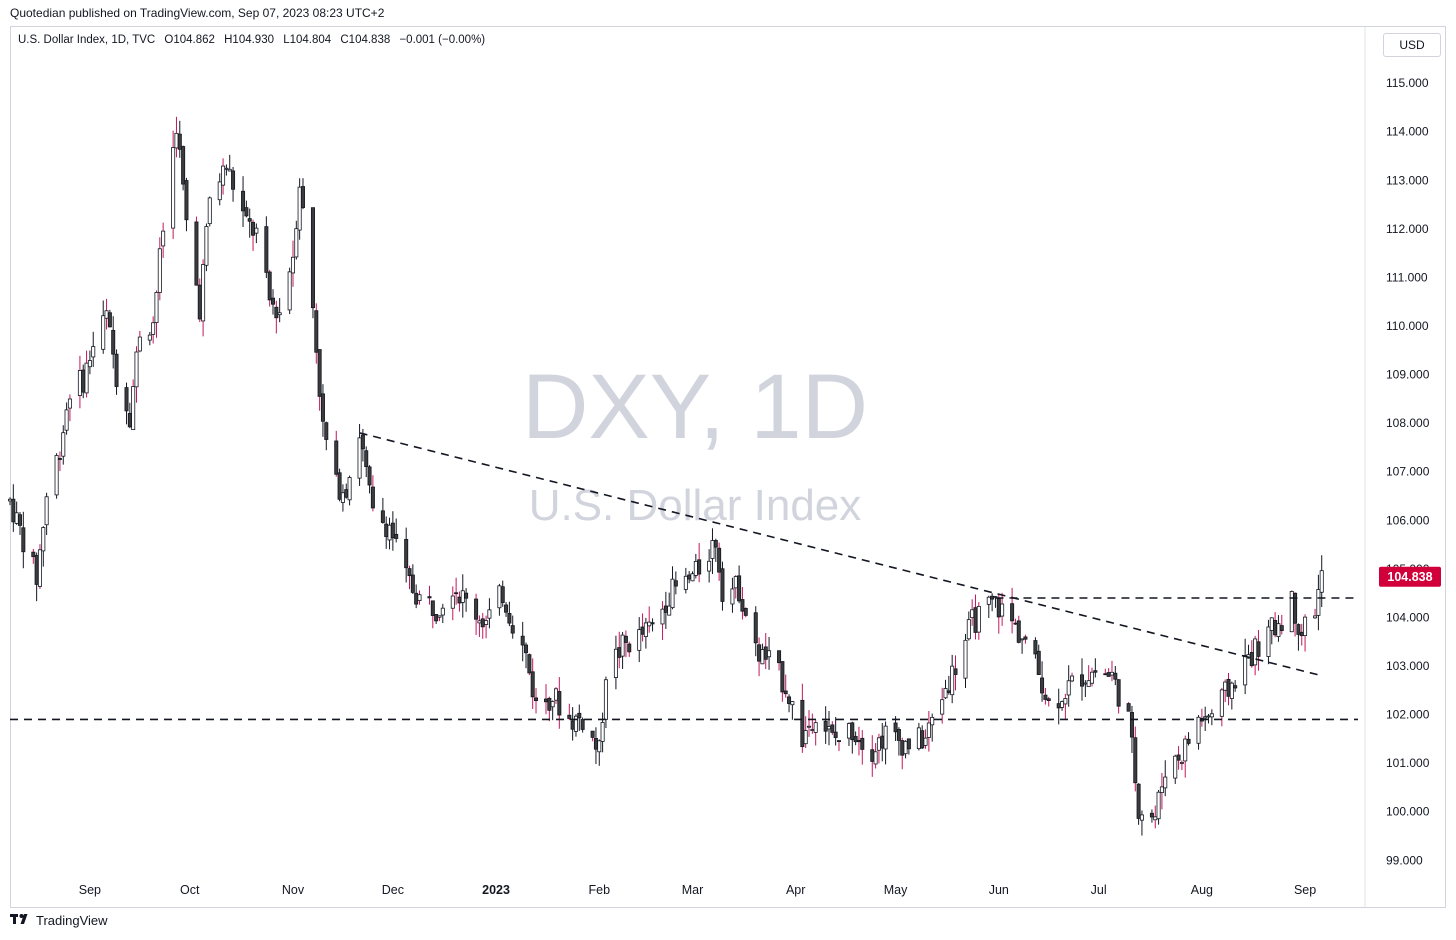 The image size is (1456, 940). I want to click on price-tick-label: 108.000, so click(1408, 423).